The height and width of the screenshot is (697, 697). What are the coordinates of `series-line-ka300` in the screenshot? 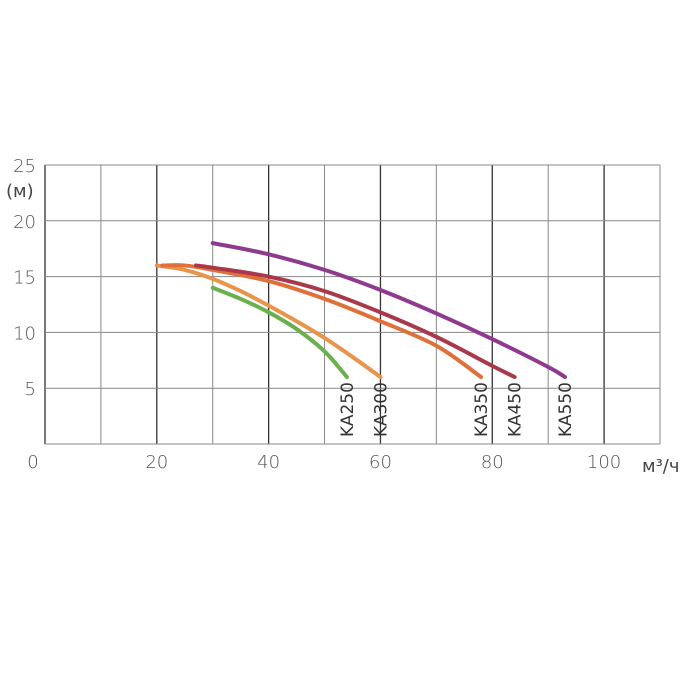 It's located at (268, 321).